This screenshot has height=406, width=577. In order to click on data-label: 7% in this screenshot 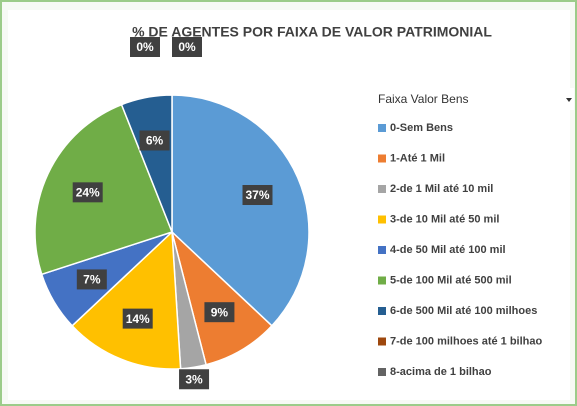, I will do `click(92, 280)`.